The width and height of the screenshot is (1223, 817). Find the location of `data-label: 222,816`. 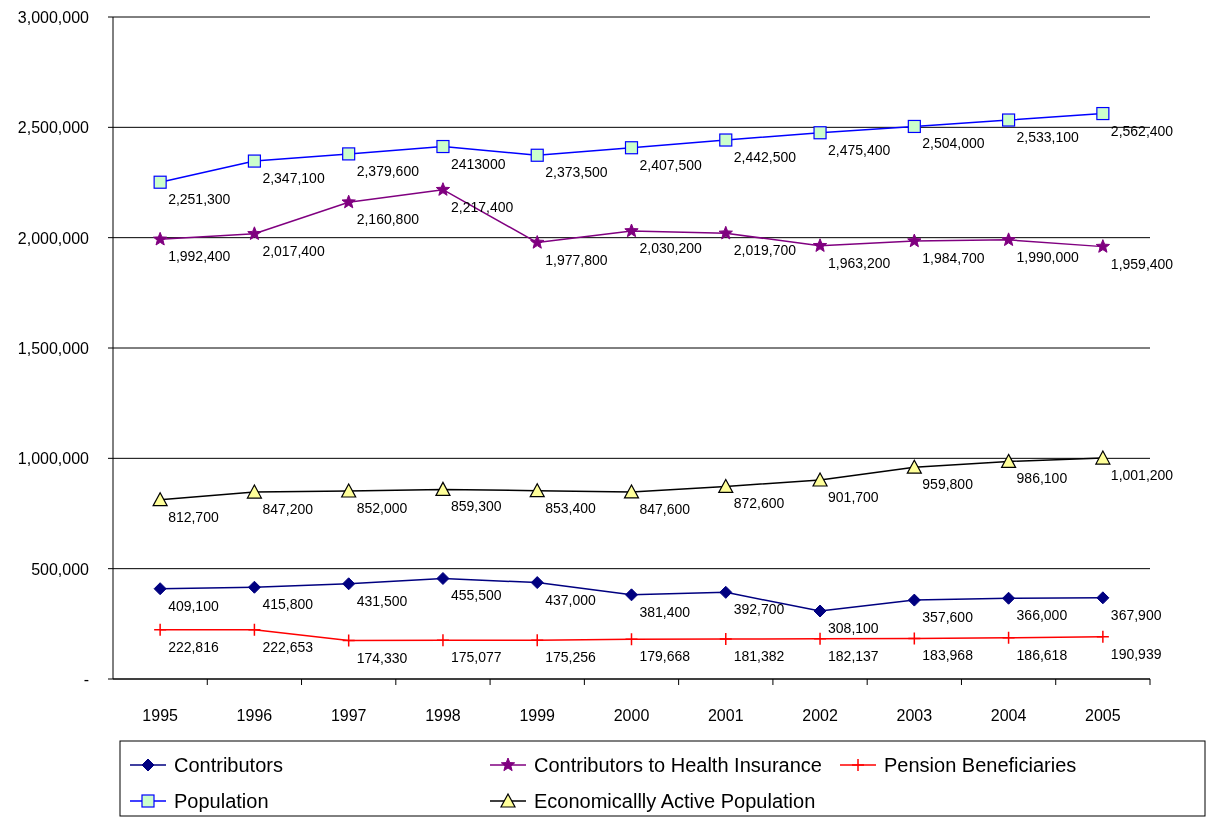

data-label: 222,816 is located at coordinates (193, 646).